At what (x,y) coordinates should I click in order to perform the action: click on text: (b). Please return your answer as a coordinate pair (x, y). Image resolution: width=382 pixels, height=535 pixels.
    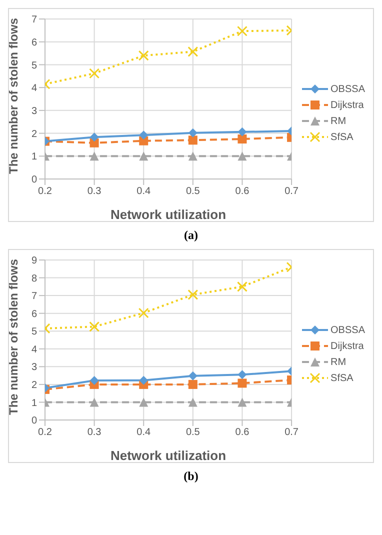
    Looking at the image, I should click on (191, 476).